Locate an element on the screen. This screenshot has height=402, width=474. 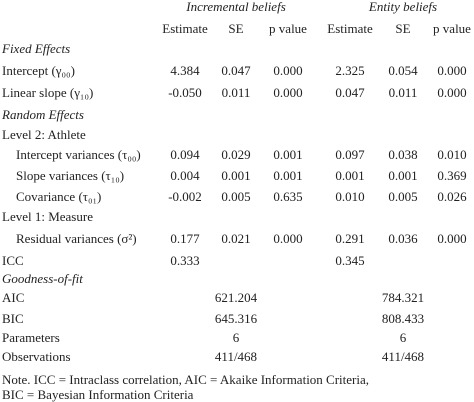
cell: 0.369 is located at coordinates (451, 175).